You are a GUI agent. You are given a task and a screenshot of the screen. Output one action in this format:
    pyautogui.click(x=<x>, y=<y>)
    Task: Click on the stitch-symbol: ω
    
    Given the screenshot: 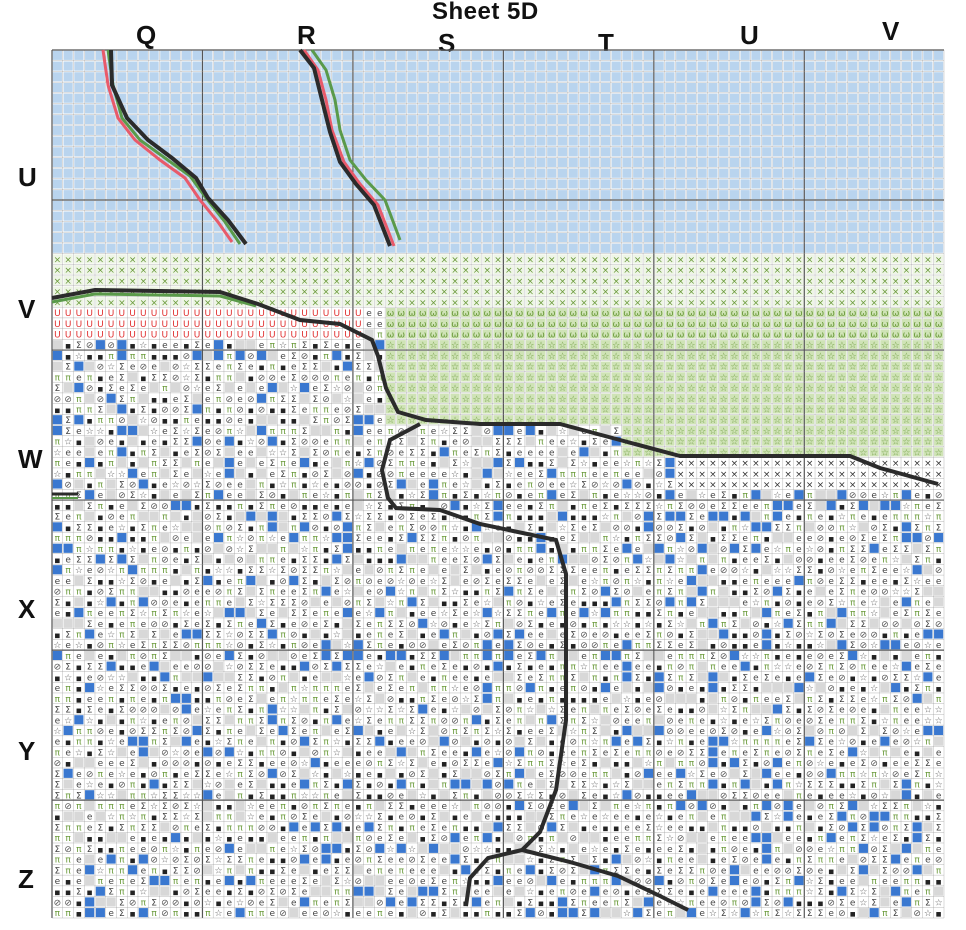 What is the action you would take?
    pyautogui.click(x=627, y=335)
    